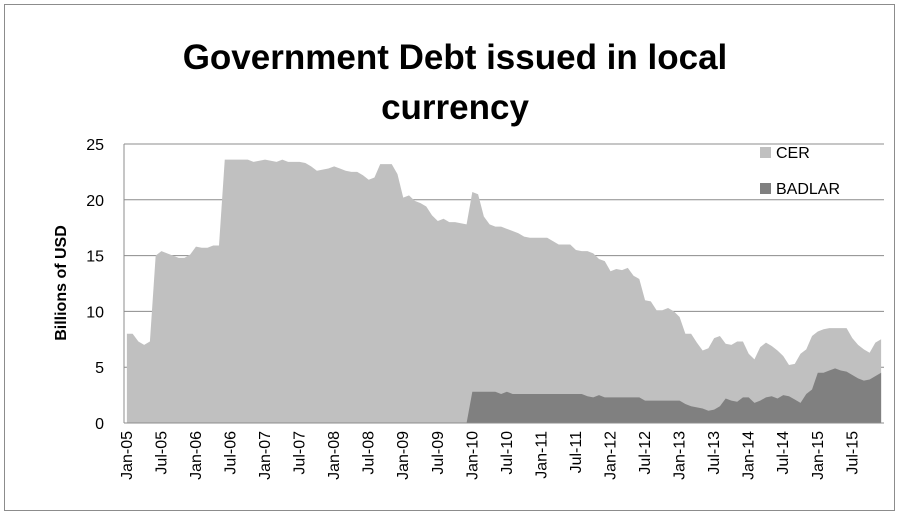 The width and height of the screenshot is (899, 515). What do you see at coordinates (300, 453) in the screenshot?
I see `x-tick-label: Jul-07` at bounding box center [300, 453].